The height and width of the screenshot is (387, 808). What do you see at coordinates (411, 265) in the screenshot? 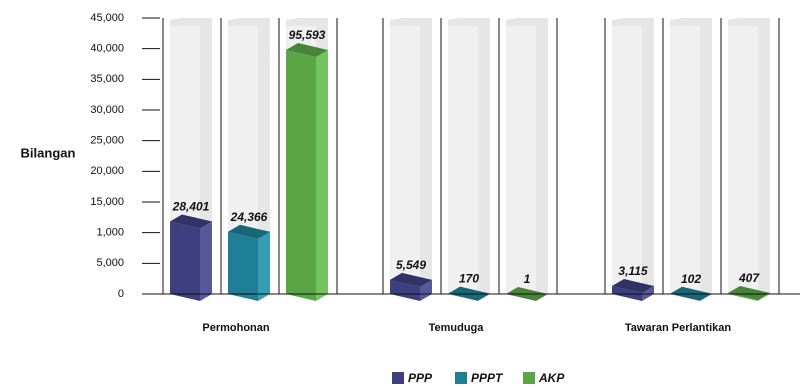
I see `value-label: 5,549` at bounding box center [411, 265].